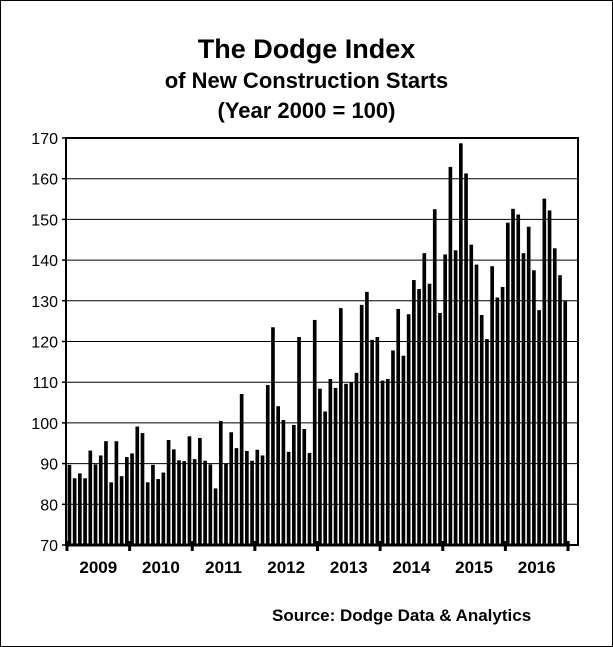 The image size is (613, 647). I want to click on source-note: Source: Dodge Data & Analytics, so click(402, 615).